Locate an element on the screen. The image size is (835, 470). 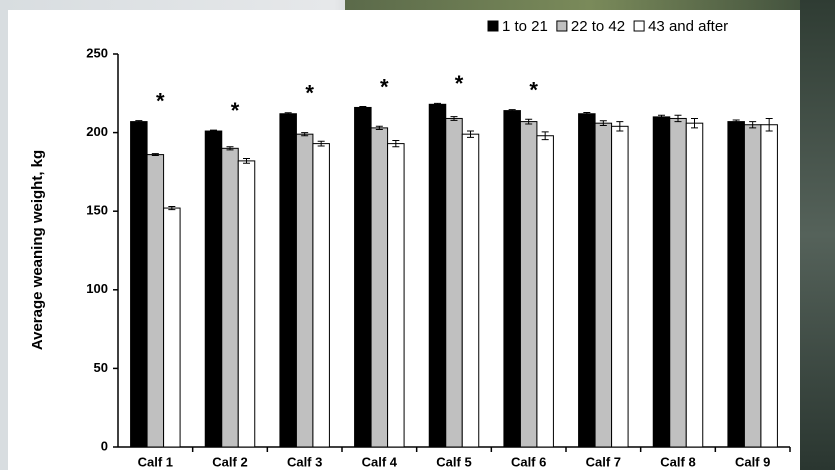
y-tick-label: 50 is located at coordinates (101, 367).